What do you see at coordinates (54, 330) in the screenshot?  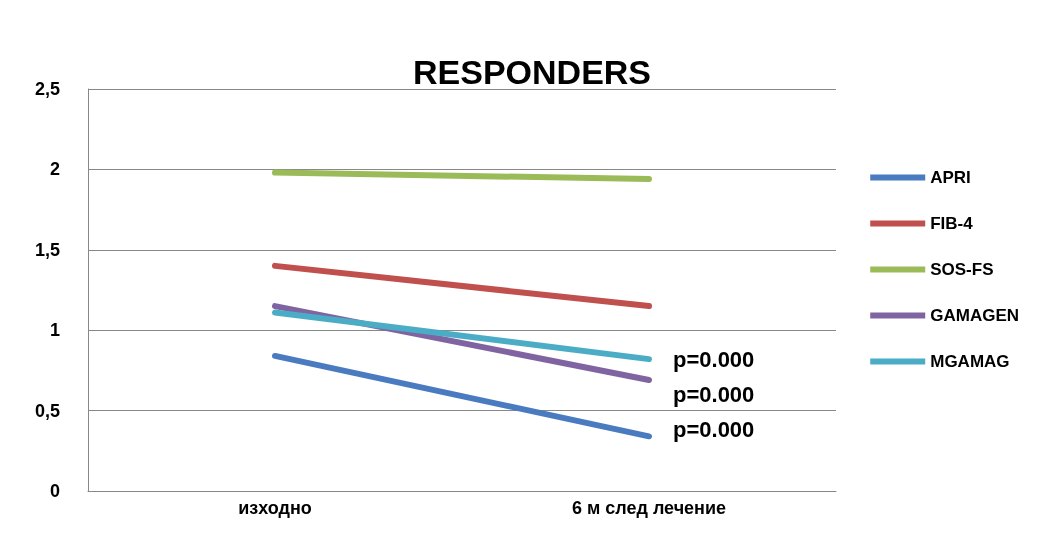 I see `y-tick-label: 1` at bounding box center [54, 330].